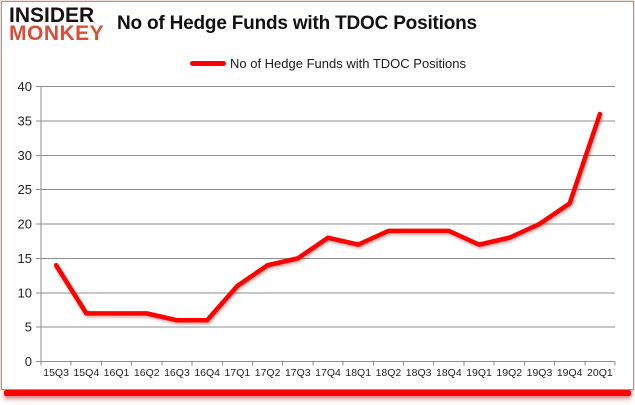 The image size is (635, 405). What do you see at coordinates (28, 361) in the screenshot?
I see `svg-text: 0` at bounding box center [28, 361].